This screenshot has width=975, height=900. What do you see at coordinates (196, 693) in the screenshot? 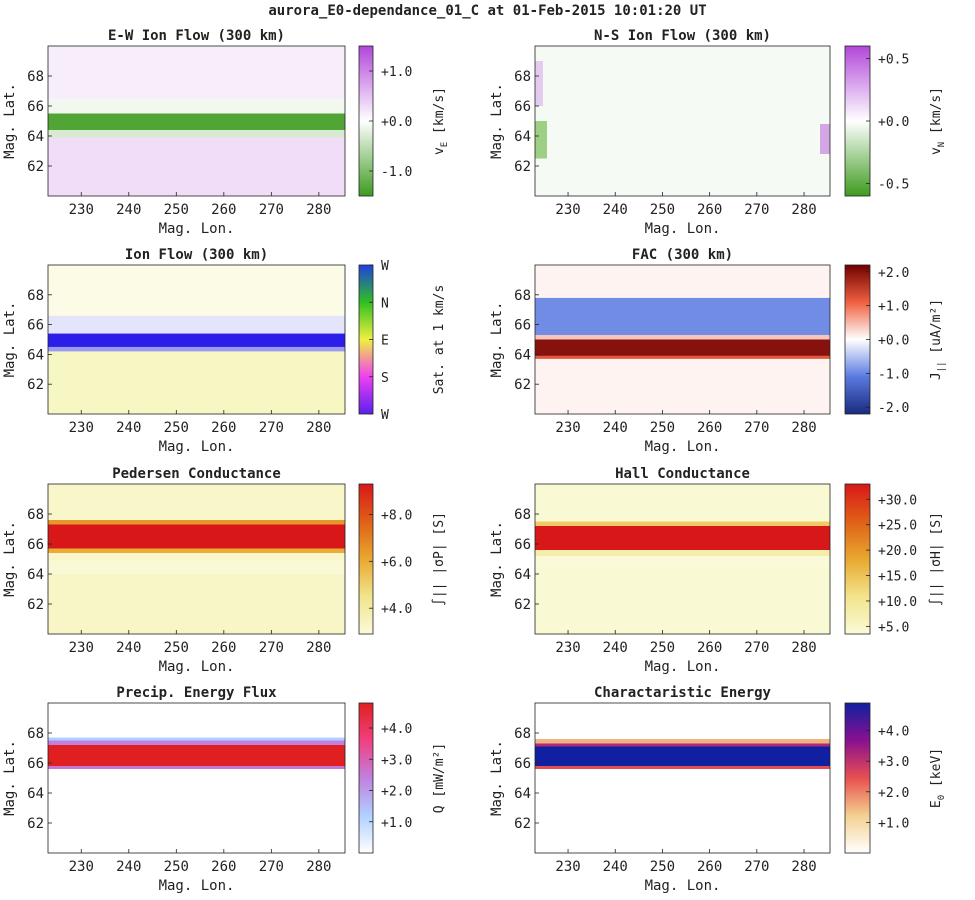
I see `panel-title: Precip. Energy Flux` at bounding box center [196, 693].